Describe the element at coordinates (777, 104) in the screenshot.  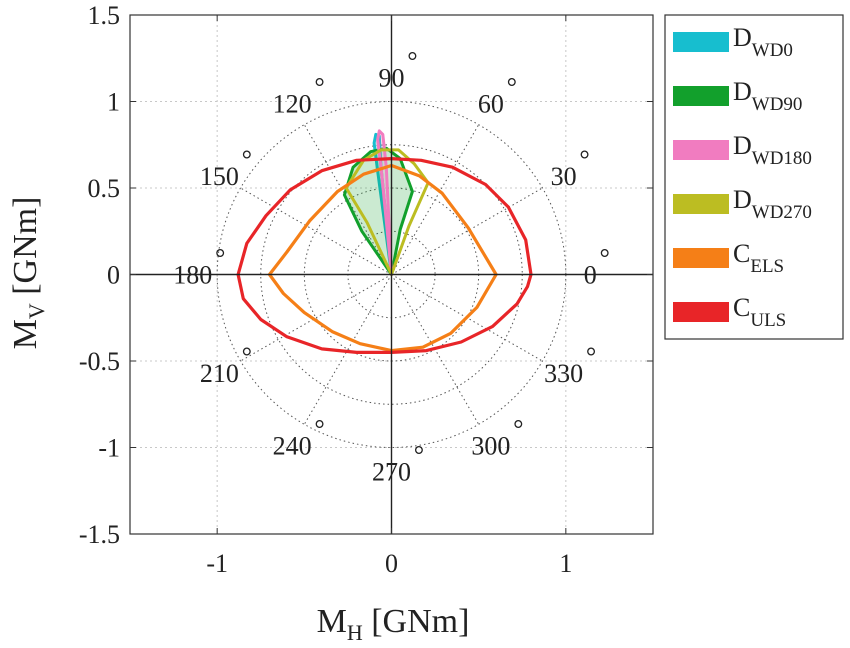
I see `legend-label-sub: WD90` at that location.